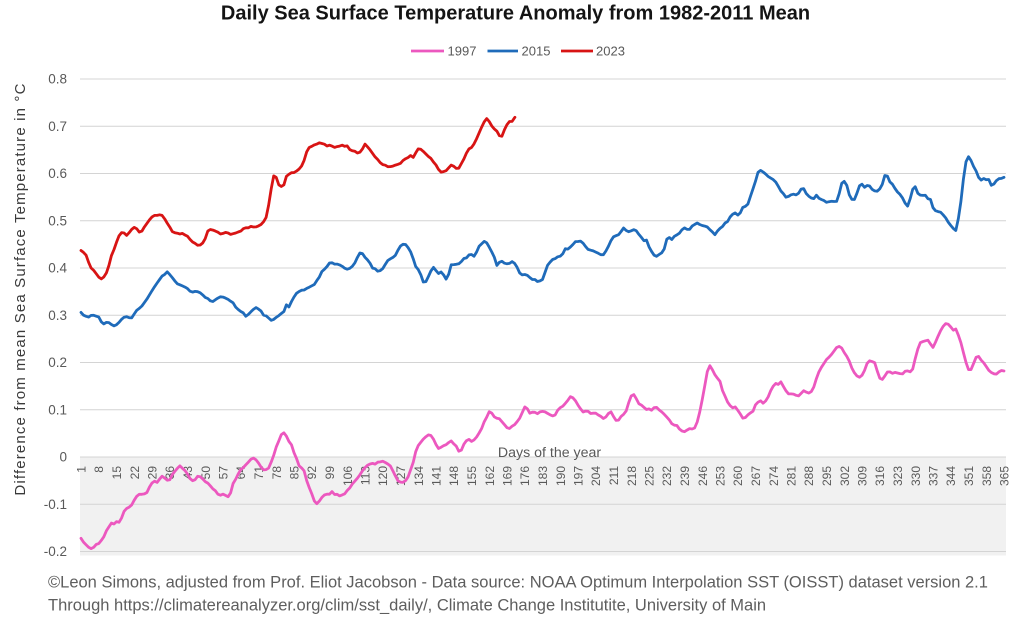 The height and width of the screenshot is (641, 1028). Describe the element at coordinates (153, 473) in the screenshot. I see `svg-text: 29` at that location.